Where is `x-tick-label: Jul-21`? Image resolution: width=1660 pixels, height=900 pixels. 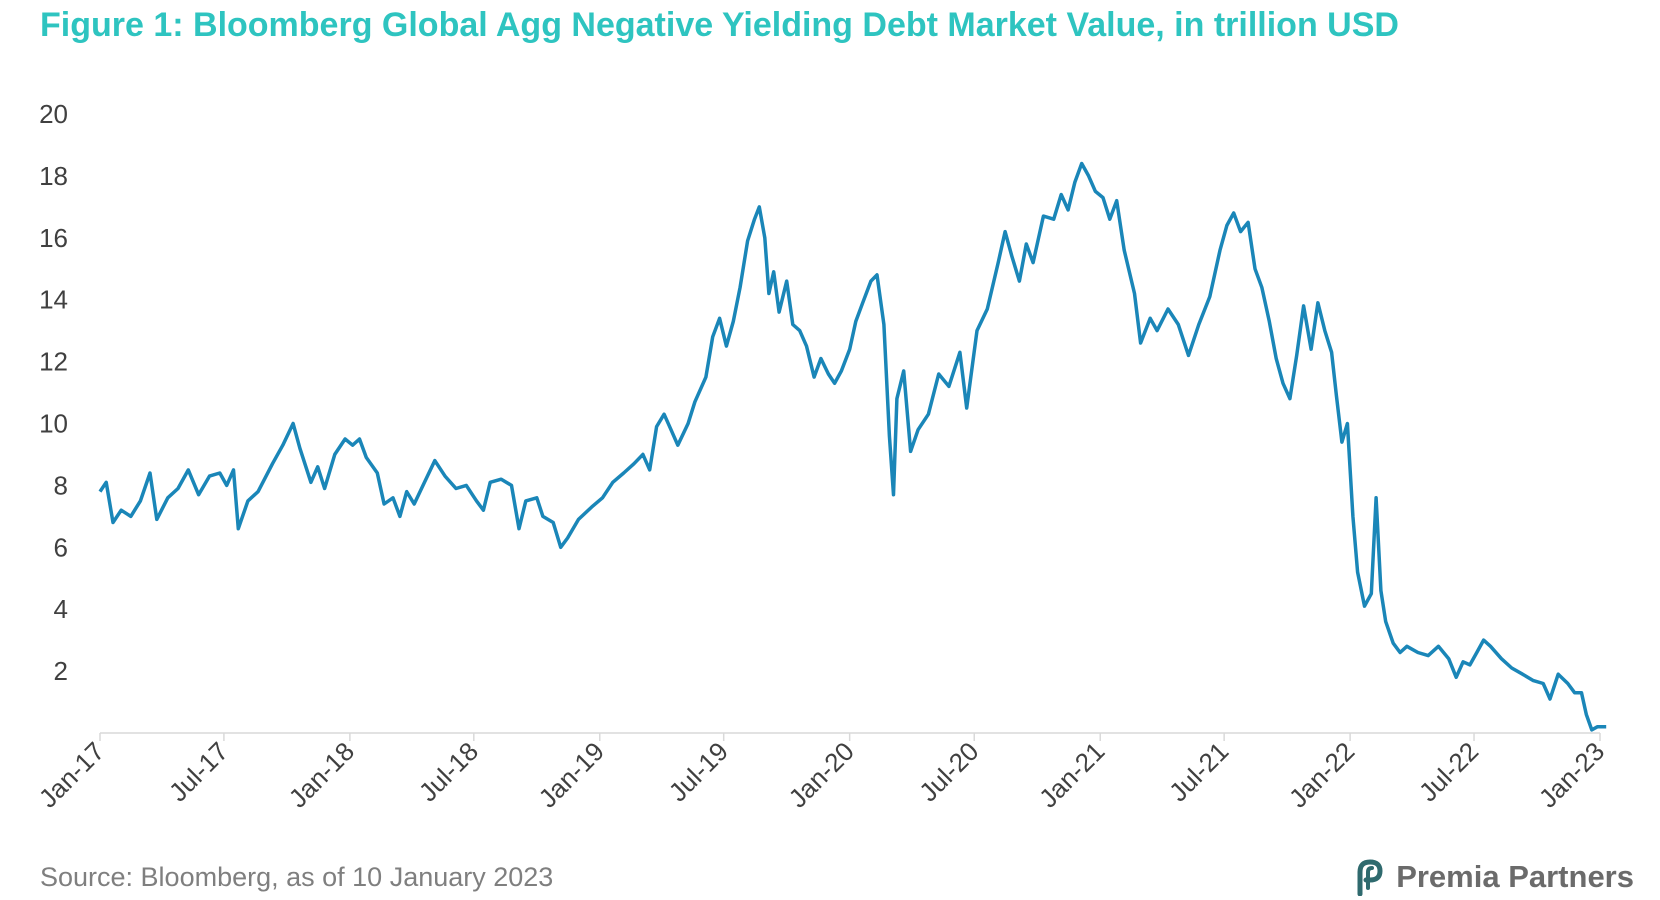
x-tick-label: Jul-21 is located at coordinates (1198, 771).